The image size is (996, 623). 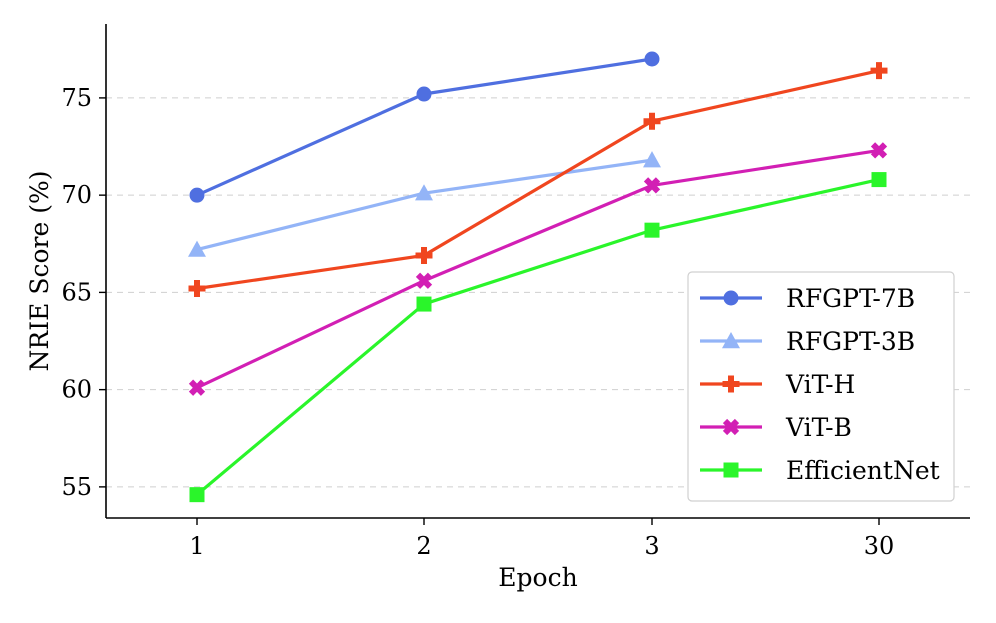 I want to click on x-axis-label: Epoch, so click(x=537, y=577).